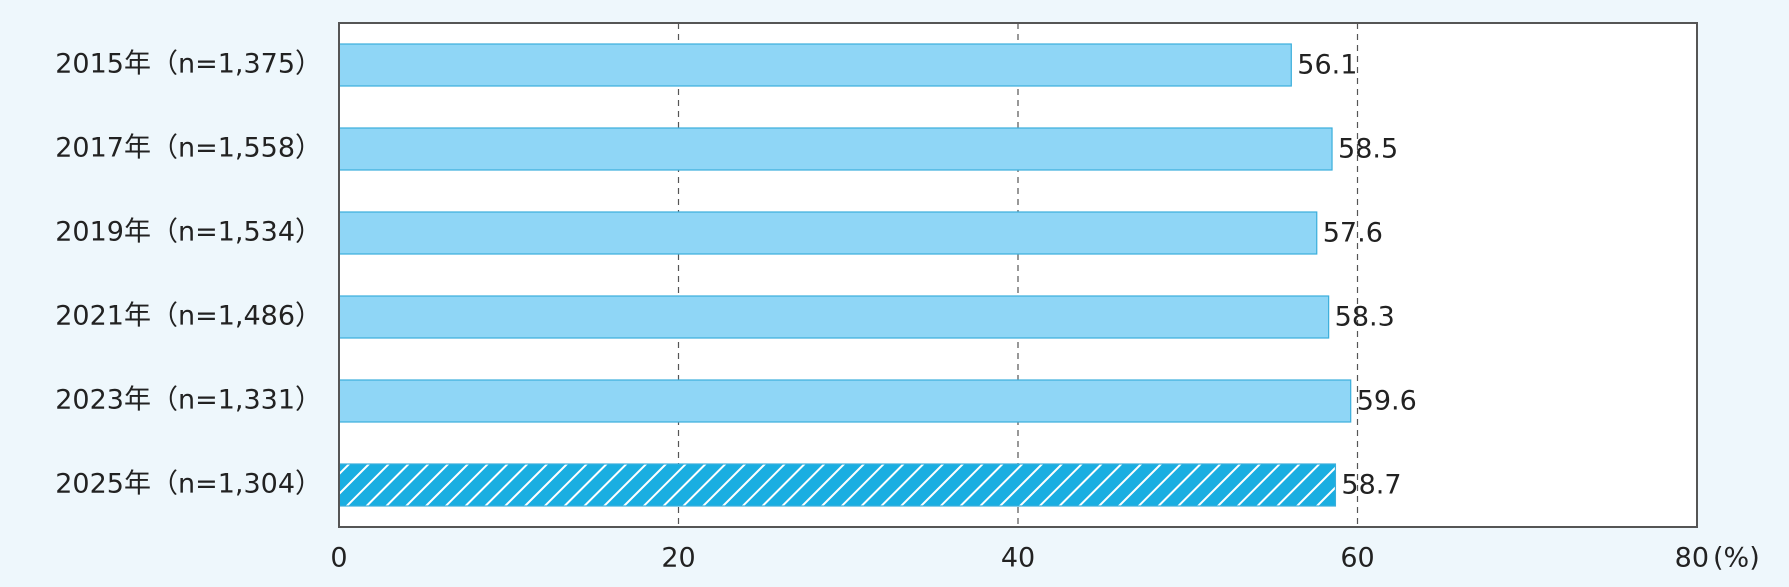 The image size is (1789, 587). I want to click on data-label: 58.7, so click(1371, 485).